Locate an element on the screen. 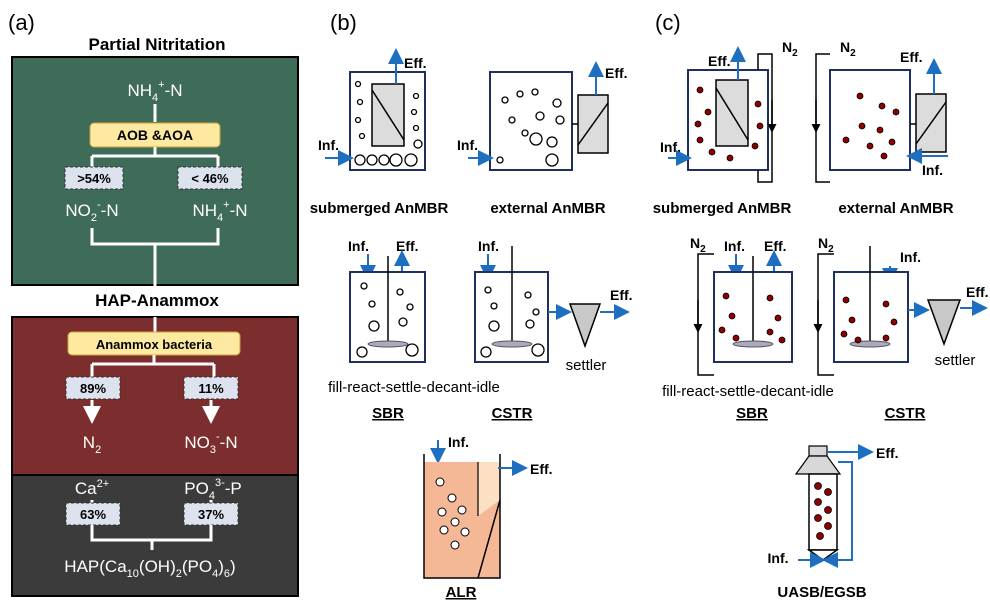 This screenshot has height=600, width=990. c-uasb-label: UASB/EGSB is located at coordinates (821, 592).